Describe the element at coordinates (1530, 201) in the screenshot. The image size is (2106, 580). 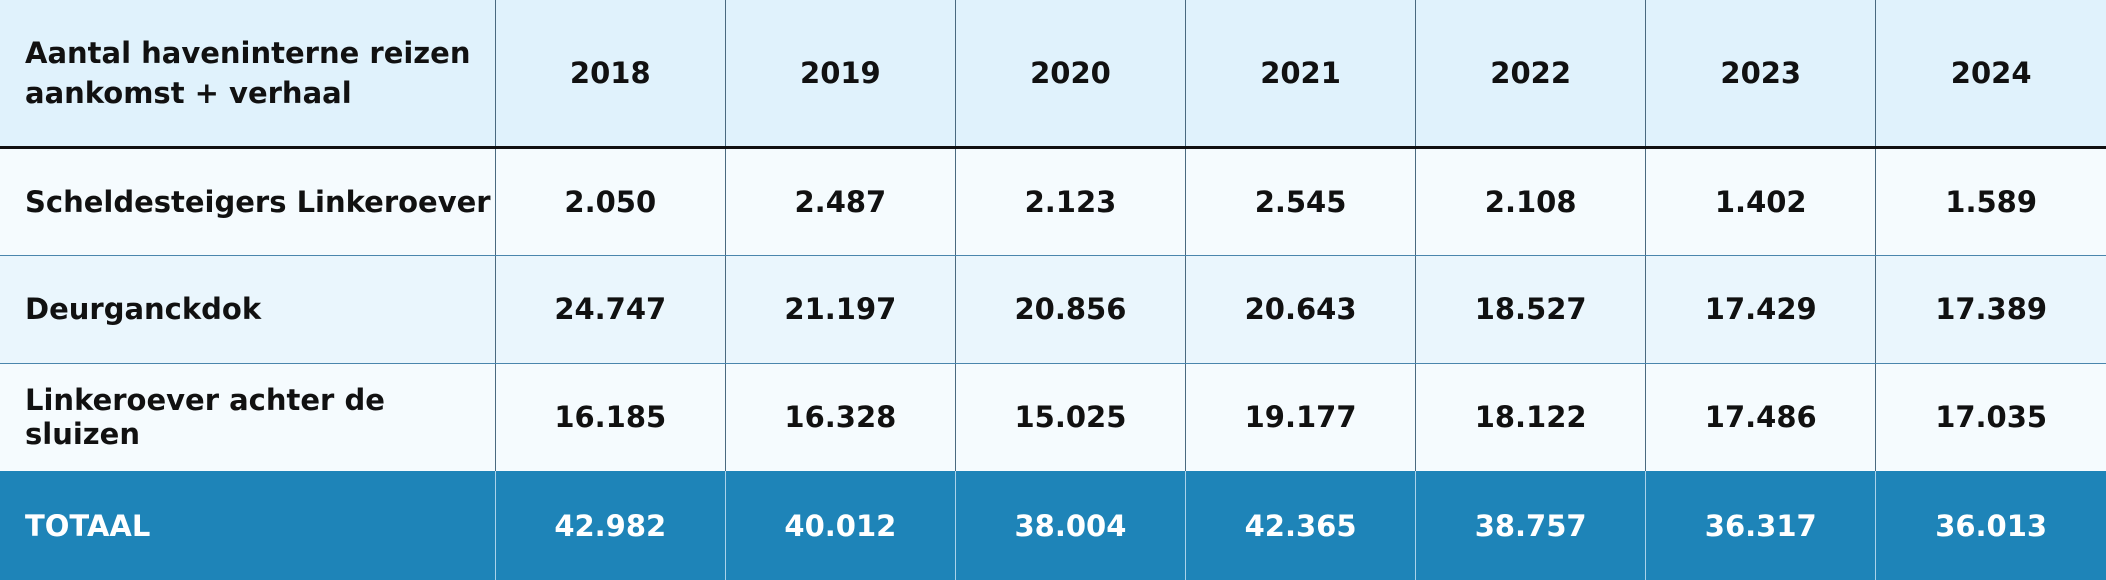
I see `value-cell: 2.108` at that location.